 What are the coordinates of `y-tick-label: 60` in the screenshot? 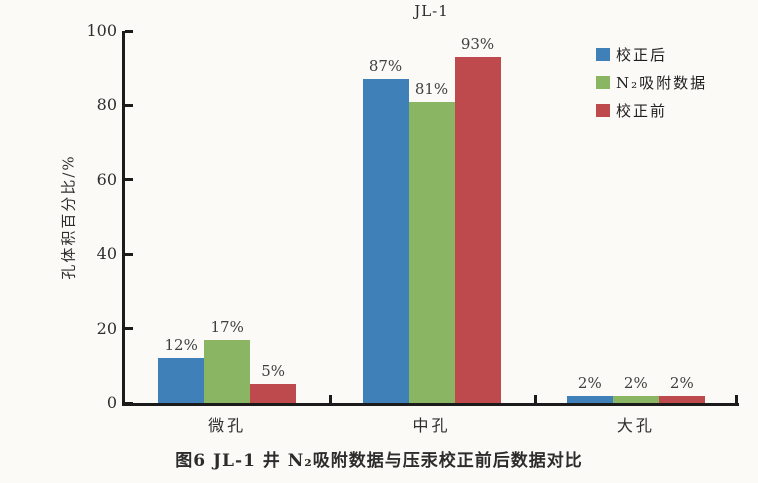 It's located at (106, 179).